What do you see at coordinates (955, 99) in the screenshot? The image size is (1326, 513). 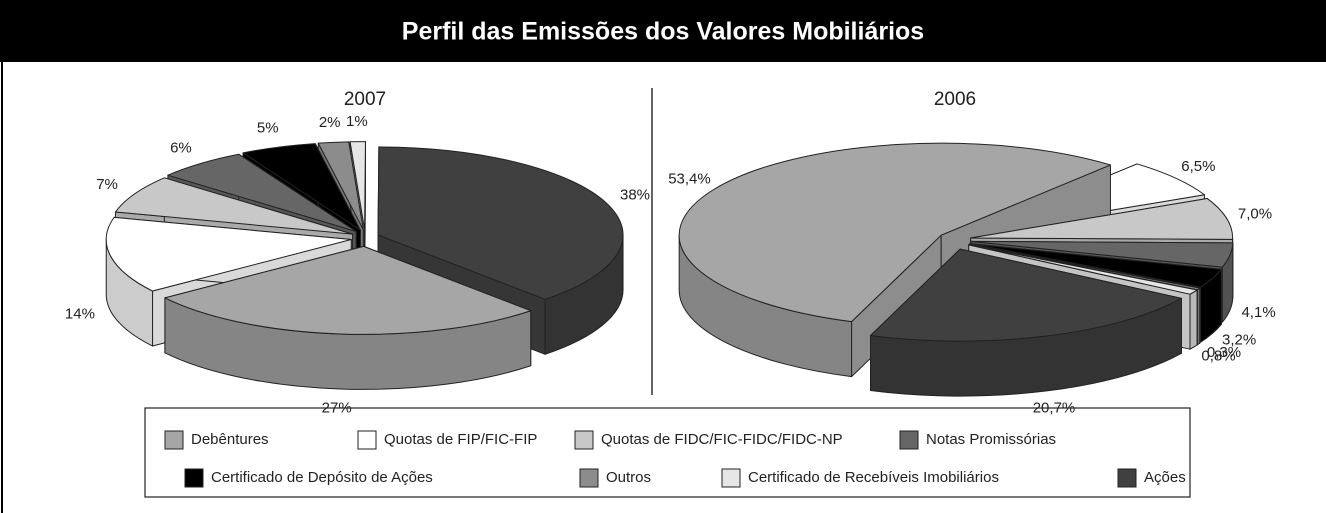 I see `pie-title: 2006` at bounding box center [955, 99].